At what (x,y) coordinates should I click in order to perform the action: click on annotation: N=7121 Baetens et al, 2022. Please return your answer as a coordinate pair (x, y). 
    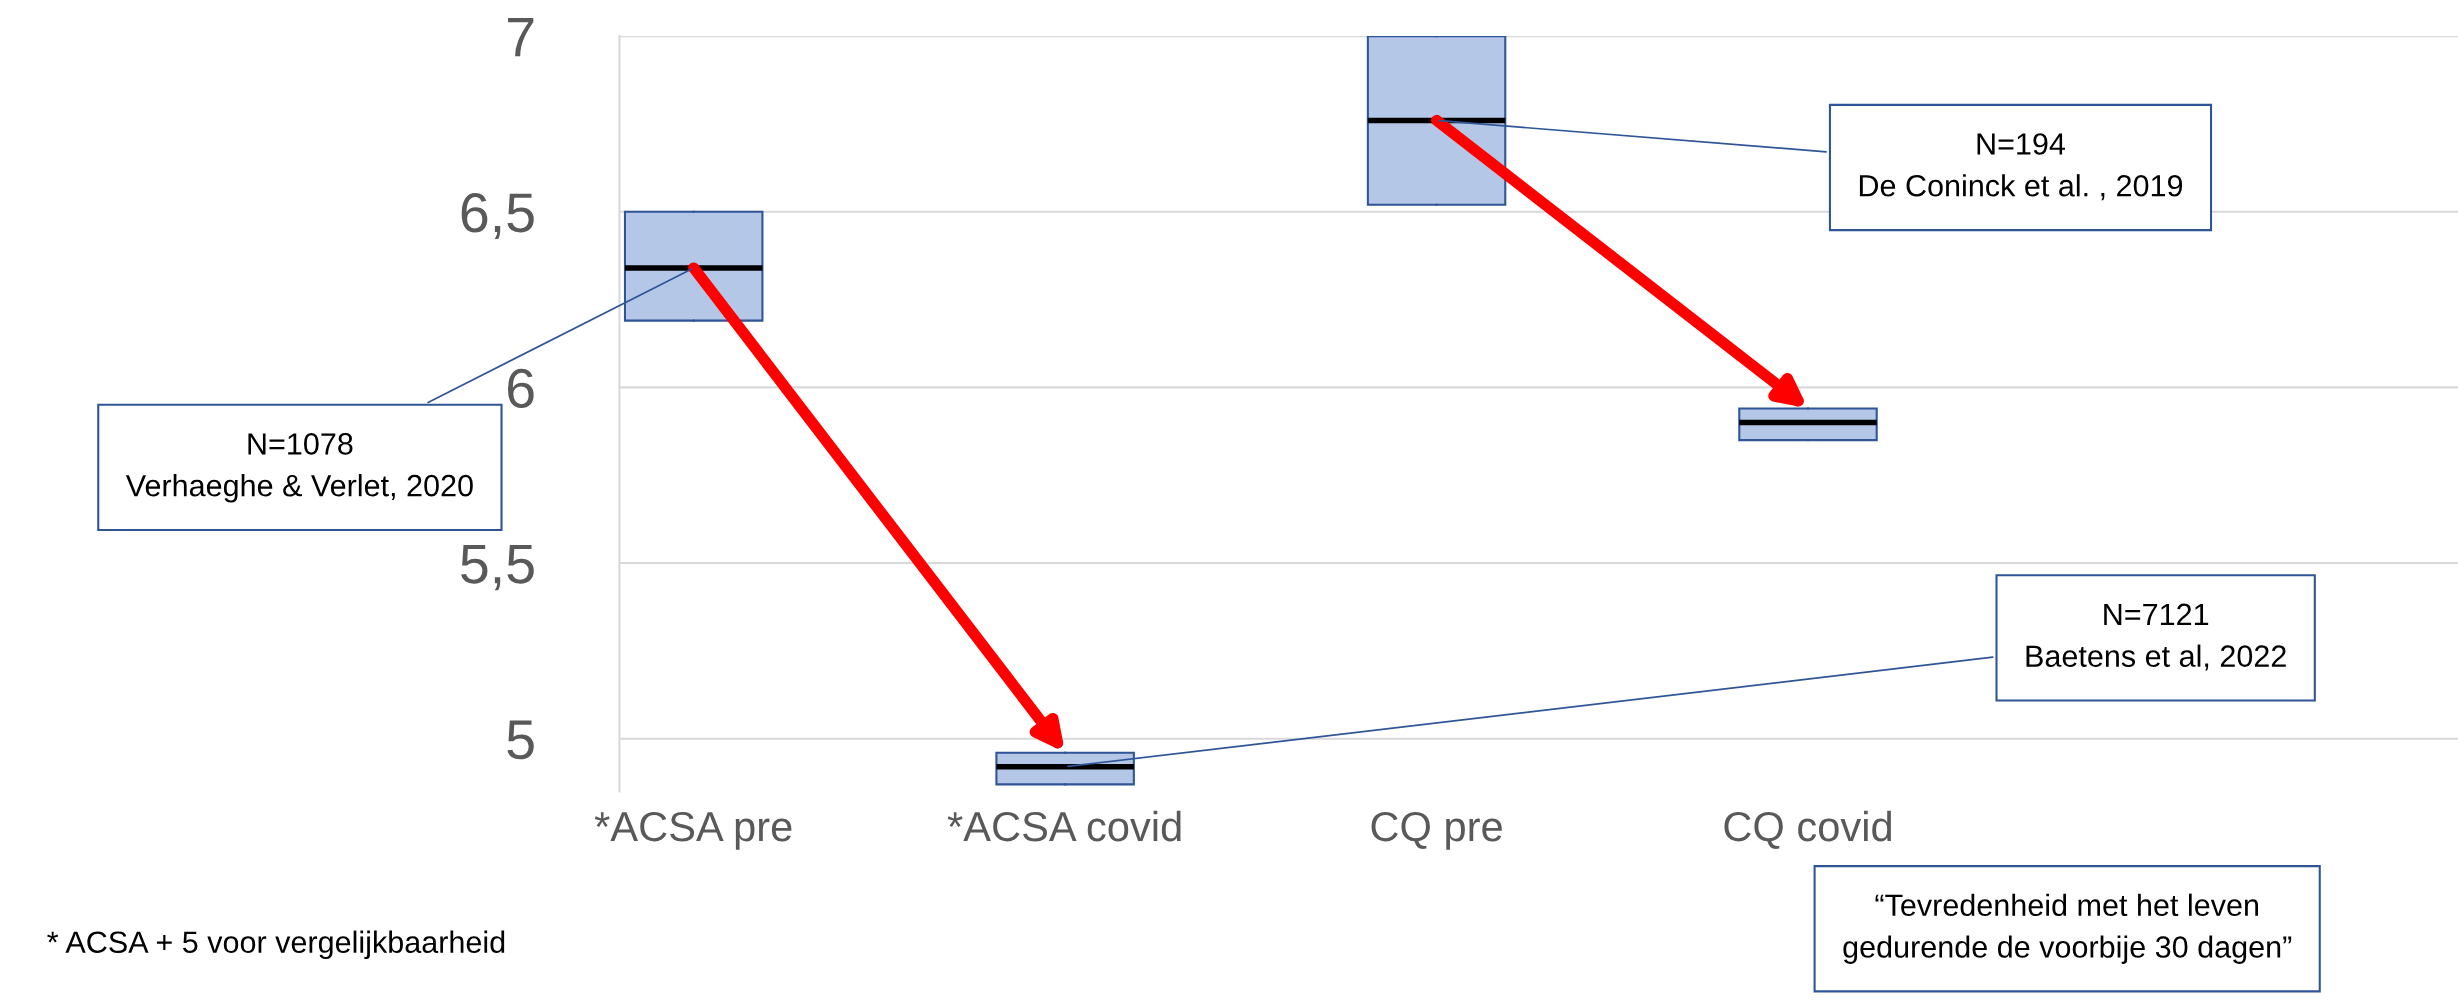
    Looking at the image, I should click on (2156, 637).